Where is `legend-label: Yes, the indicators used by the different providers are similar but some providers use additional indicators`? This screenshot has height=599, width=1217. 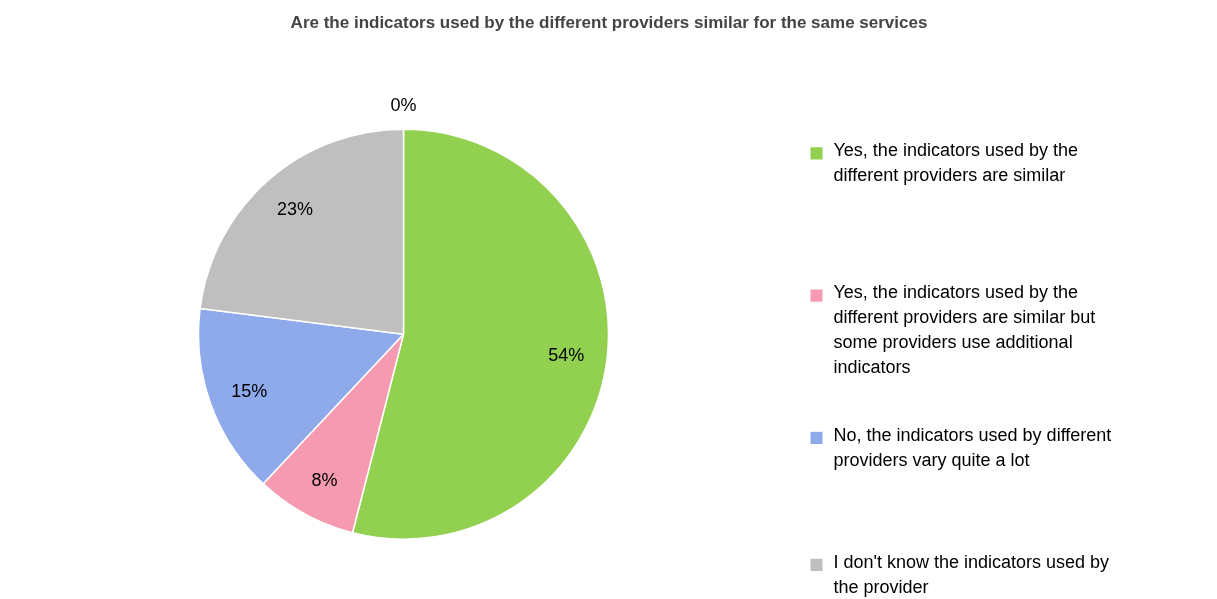
legend-label: Yes, the indicators used by the different providers are similar but some providers use additional indicators is located at coordinates (964, 330).